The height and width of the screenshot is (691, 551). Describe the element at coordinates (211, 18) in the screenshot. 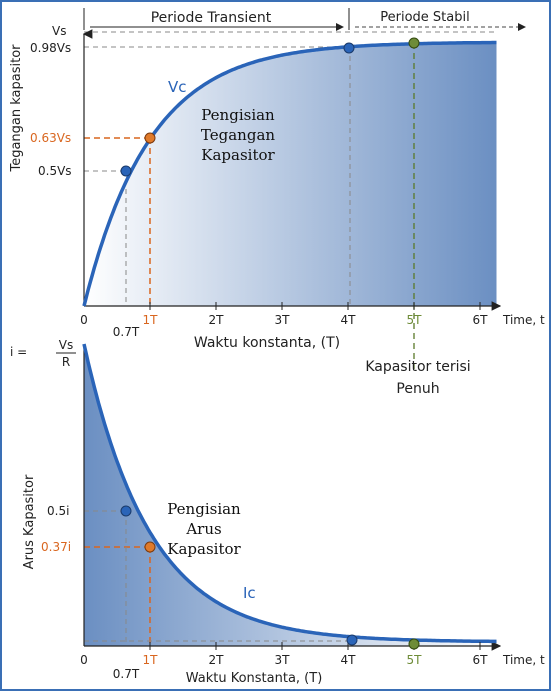

I see `transient-label: Periode Transient` at that location.